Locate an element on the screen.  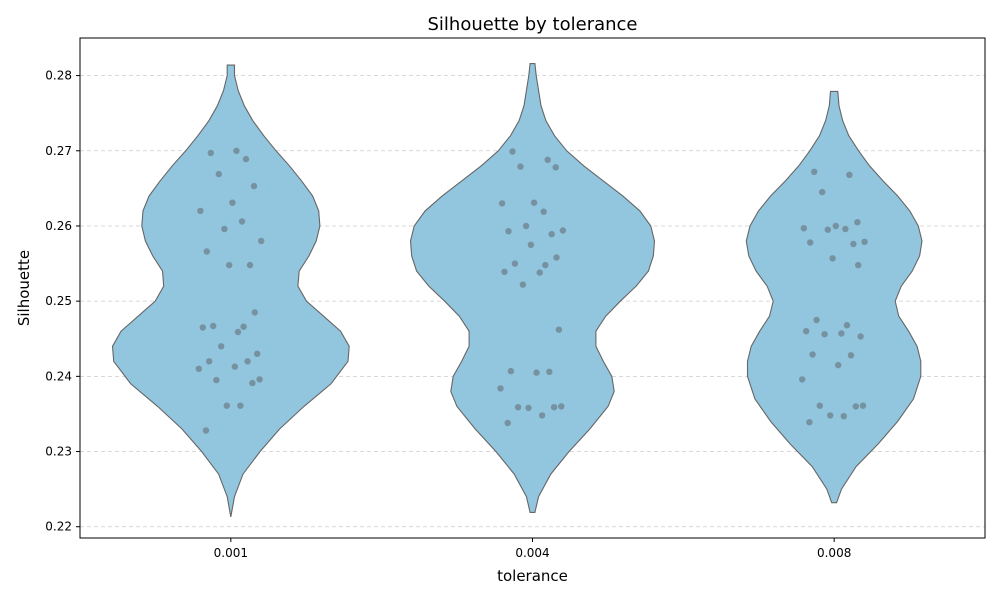
y-tick-label: 0.22 is located at coordinates (58, 527).